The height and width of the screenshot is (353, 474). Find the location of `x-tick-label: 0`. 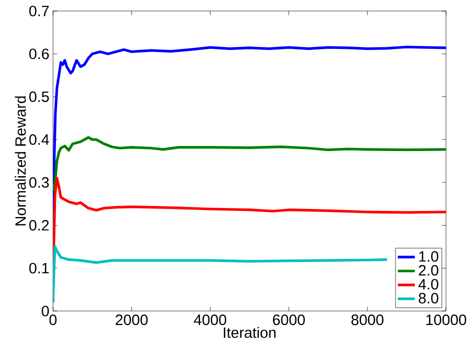

x-tick-label: 0 is located at coordinates (53, 320).